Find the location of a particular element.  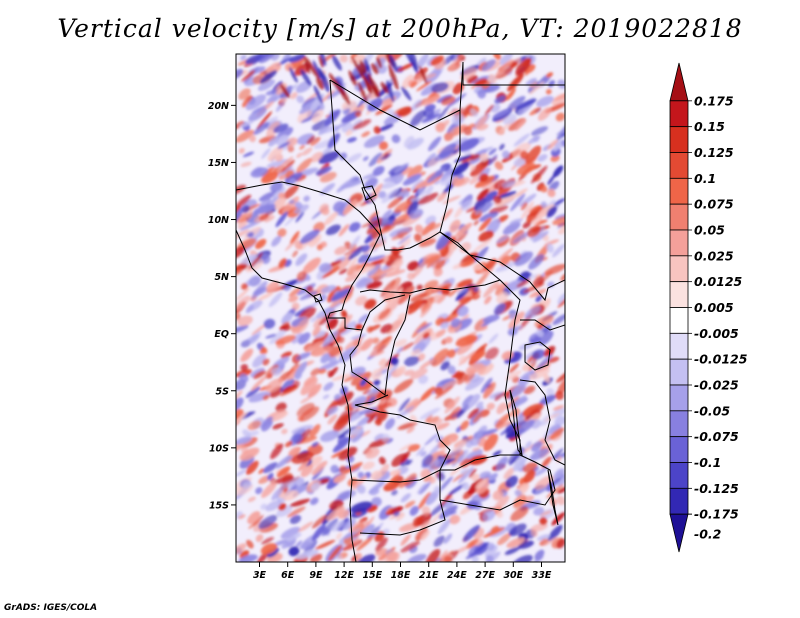

colorbar-label: -0.0125 is located at coordinates (721, 359).